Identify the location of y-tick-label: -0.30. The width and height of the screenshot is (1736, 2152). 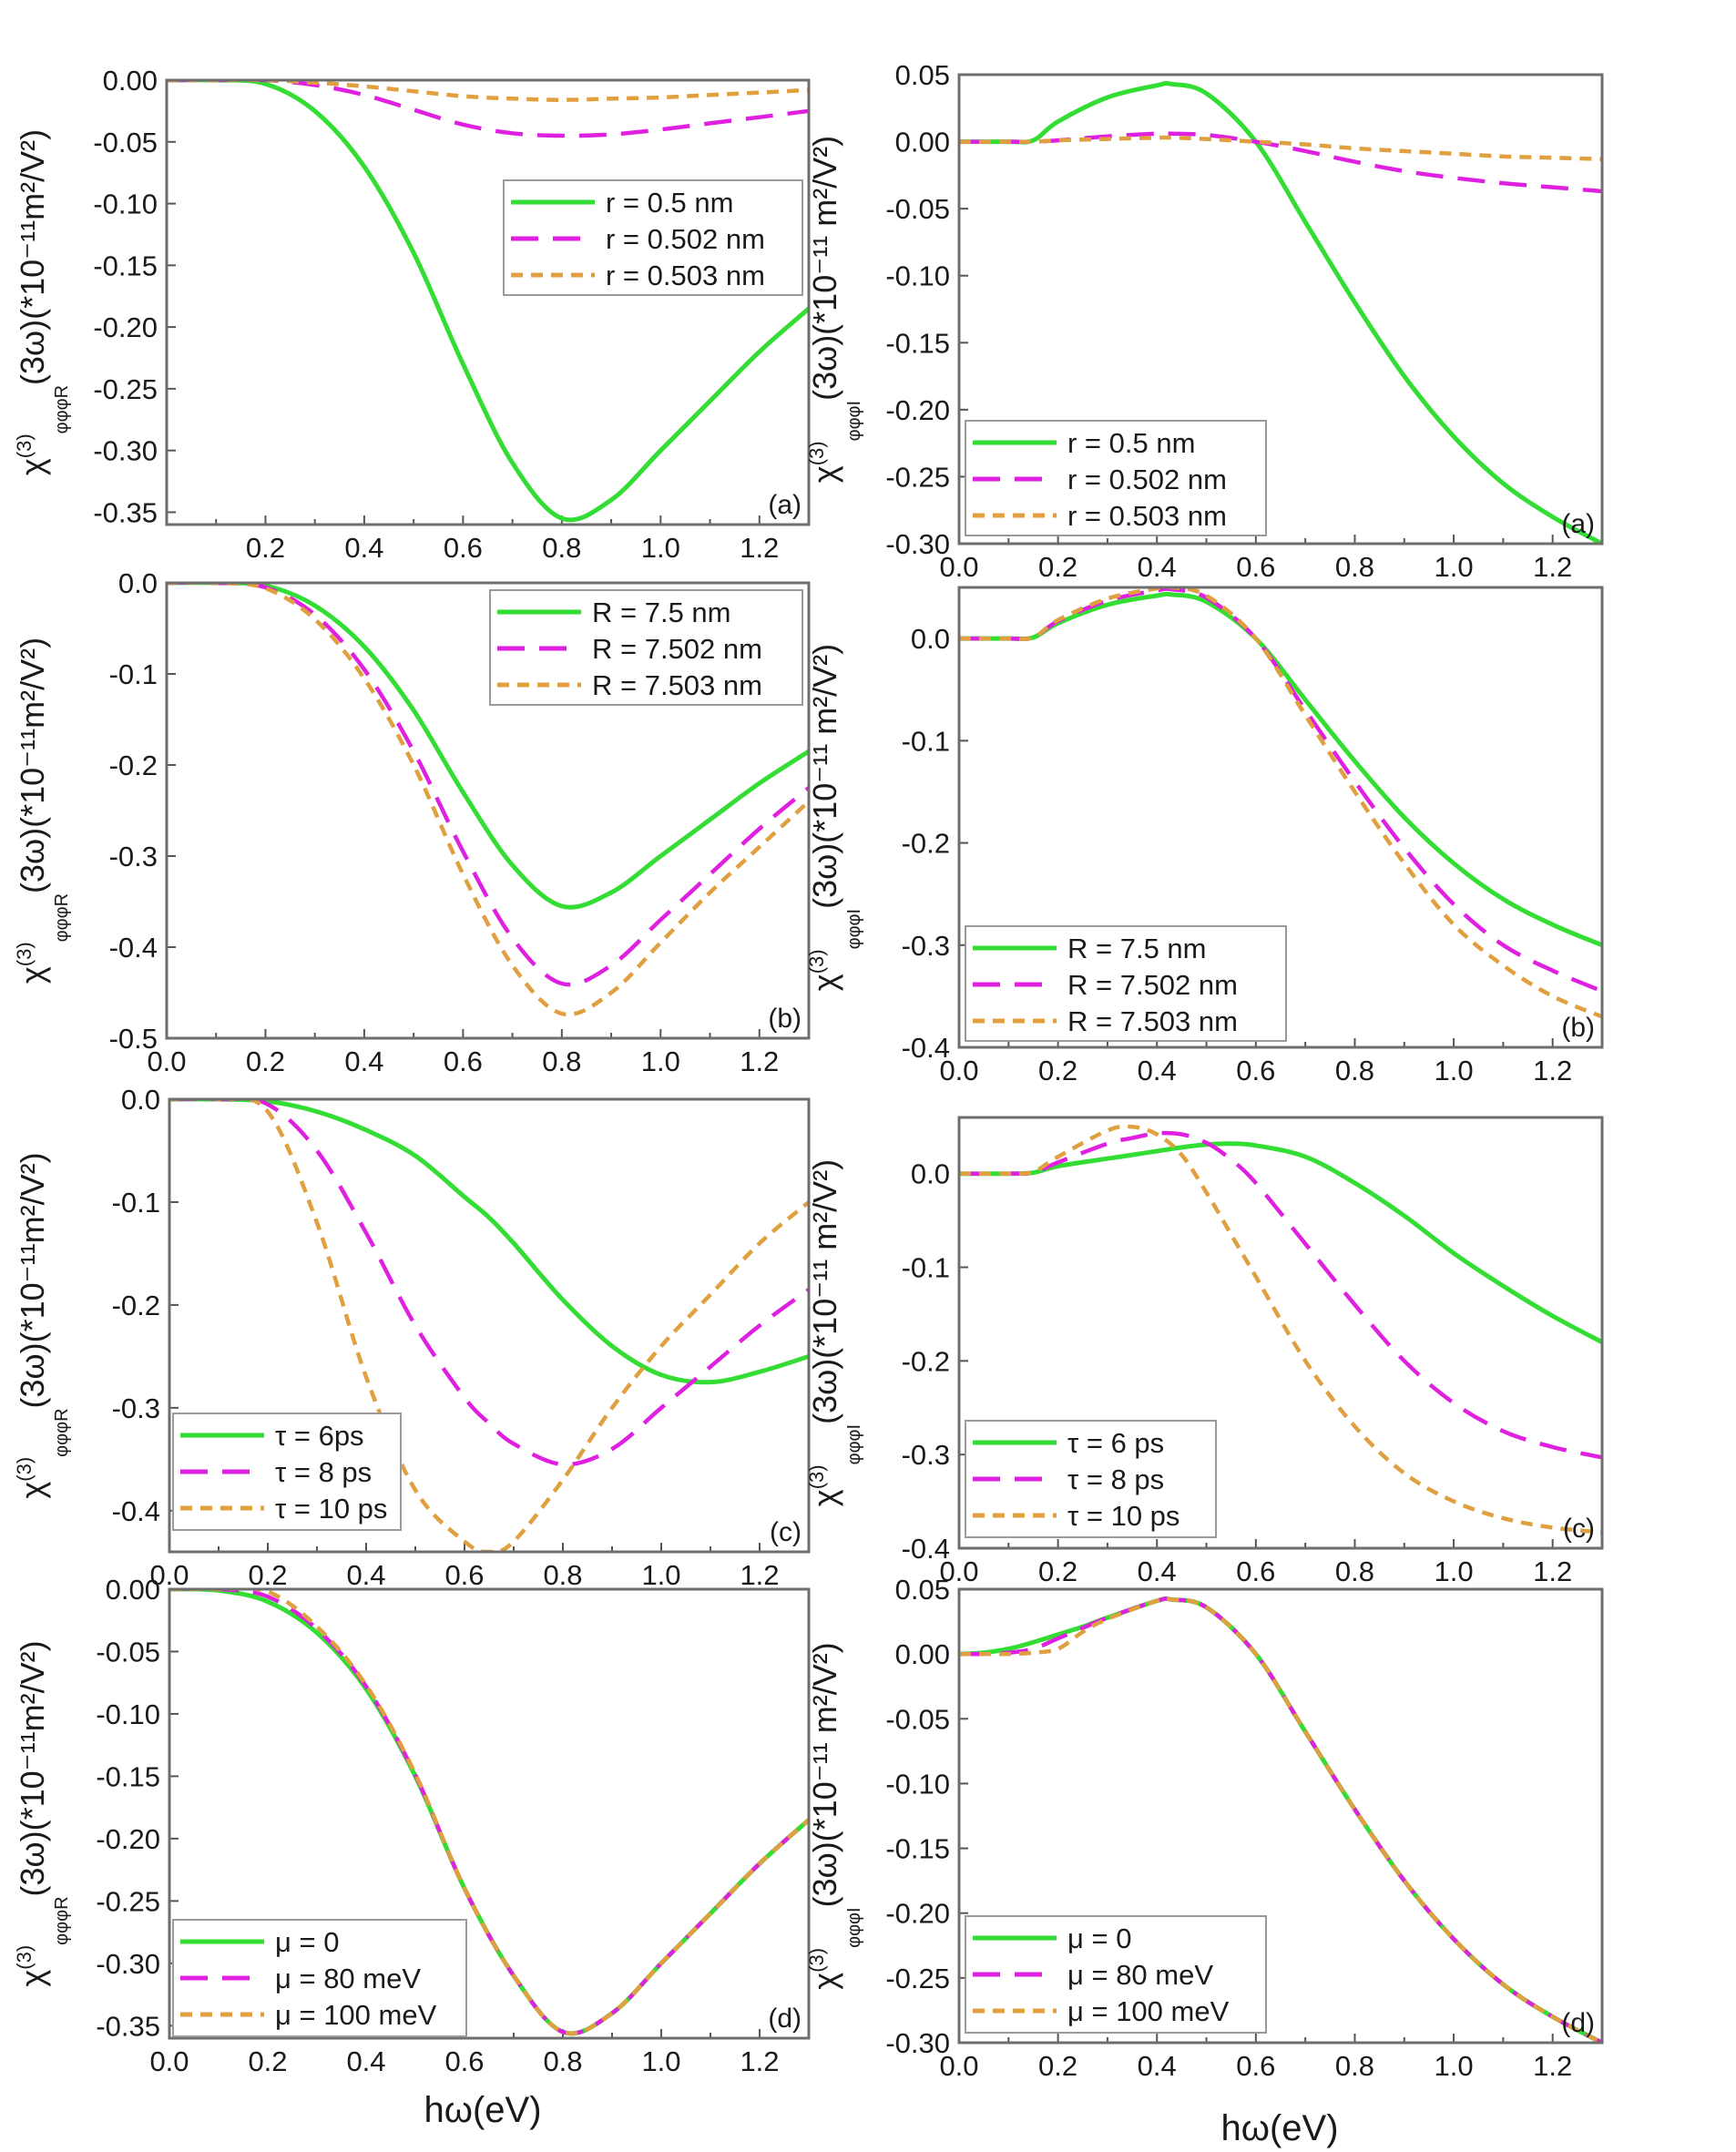
(128, 1964).